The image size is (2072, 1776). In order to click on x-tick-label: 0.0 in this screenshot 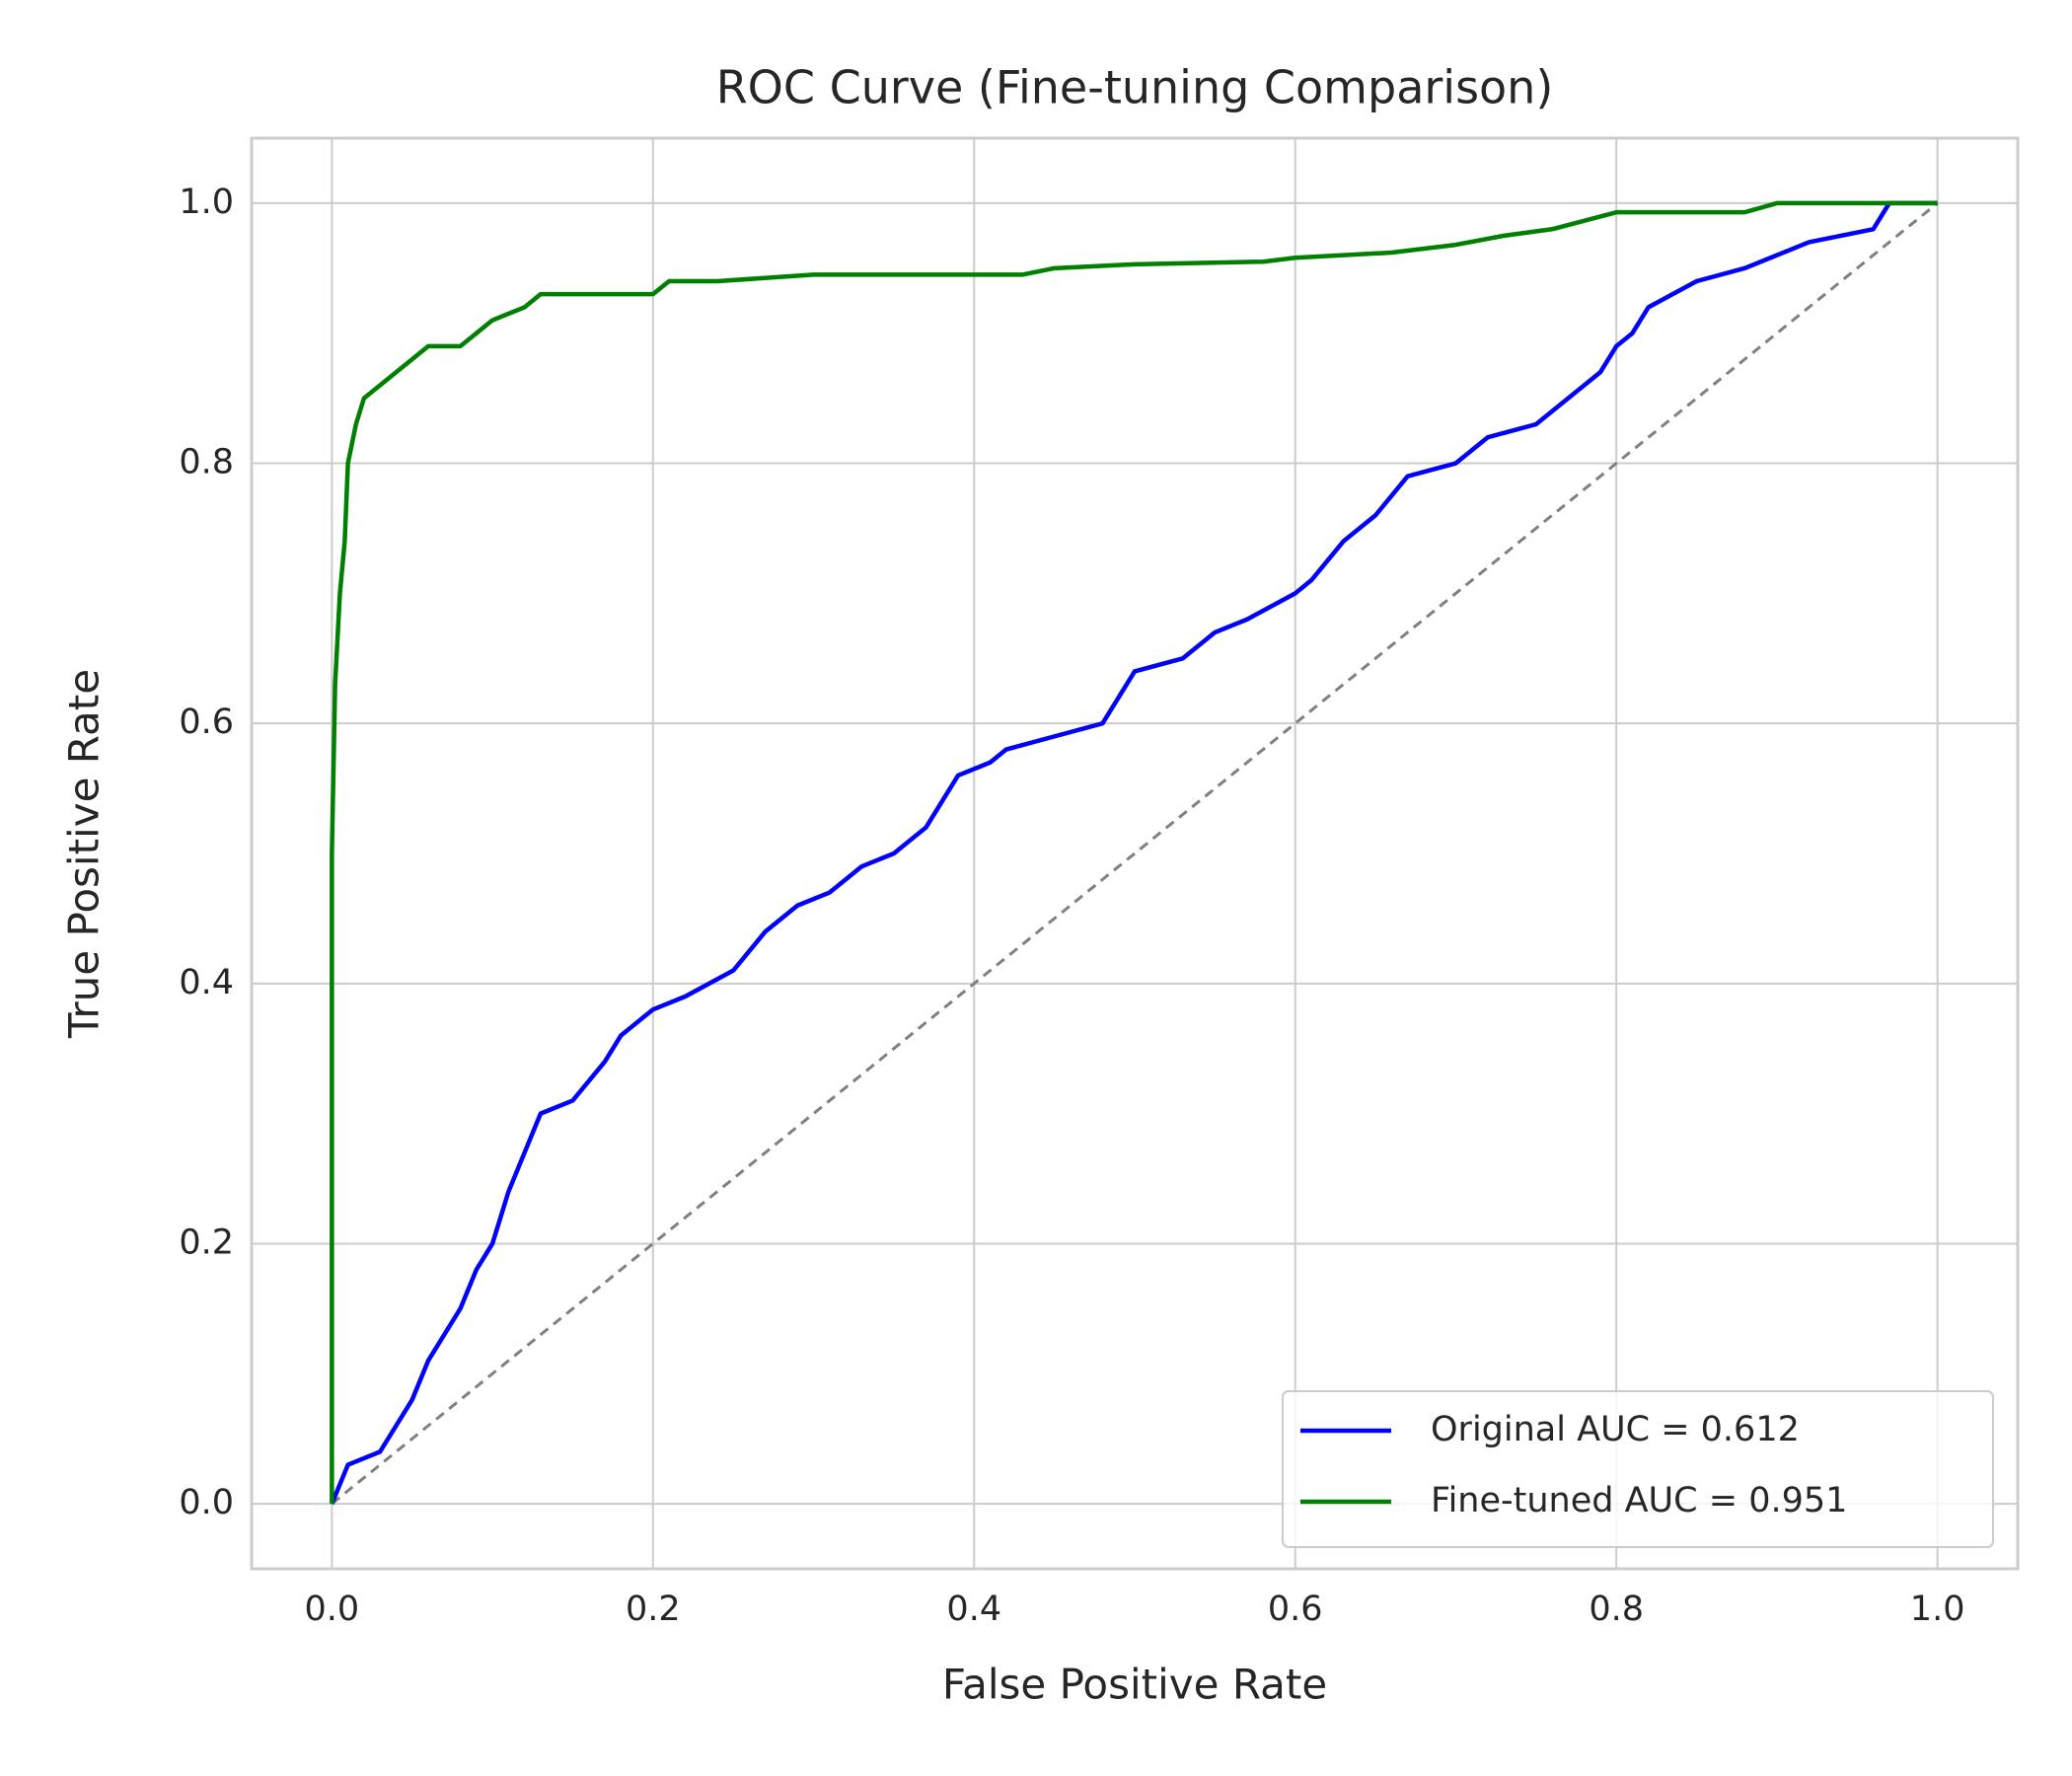, I will do `click(333, 1610)`.